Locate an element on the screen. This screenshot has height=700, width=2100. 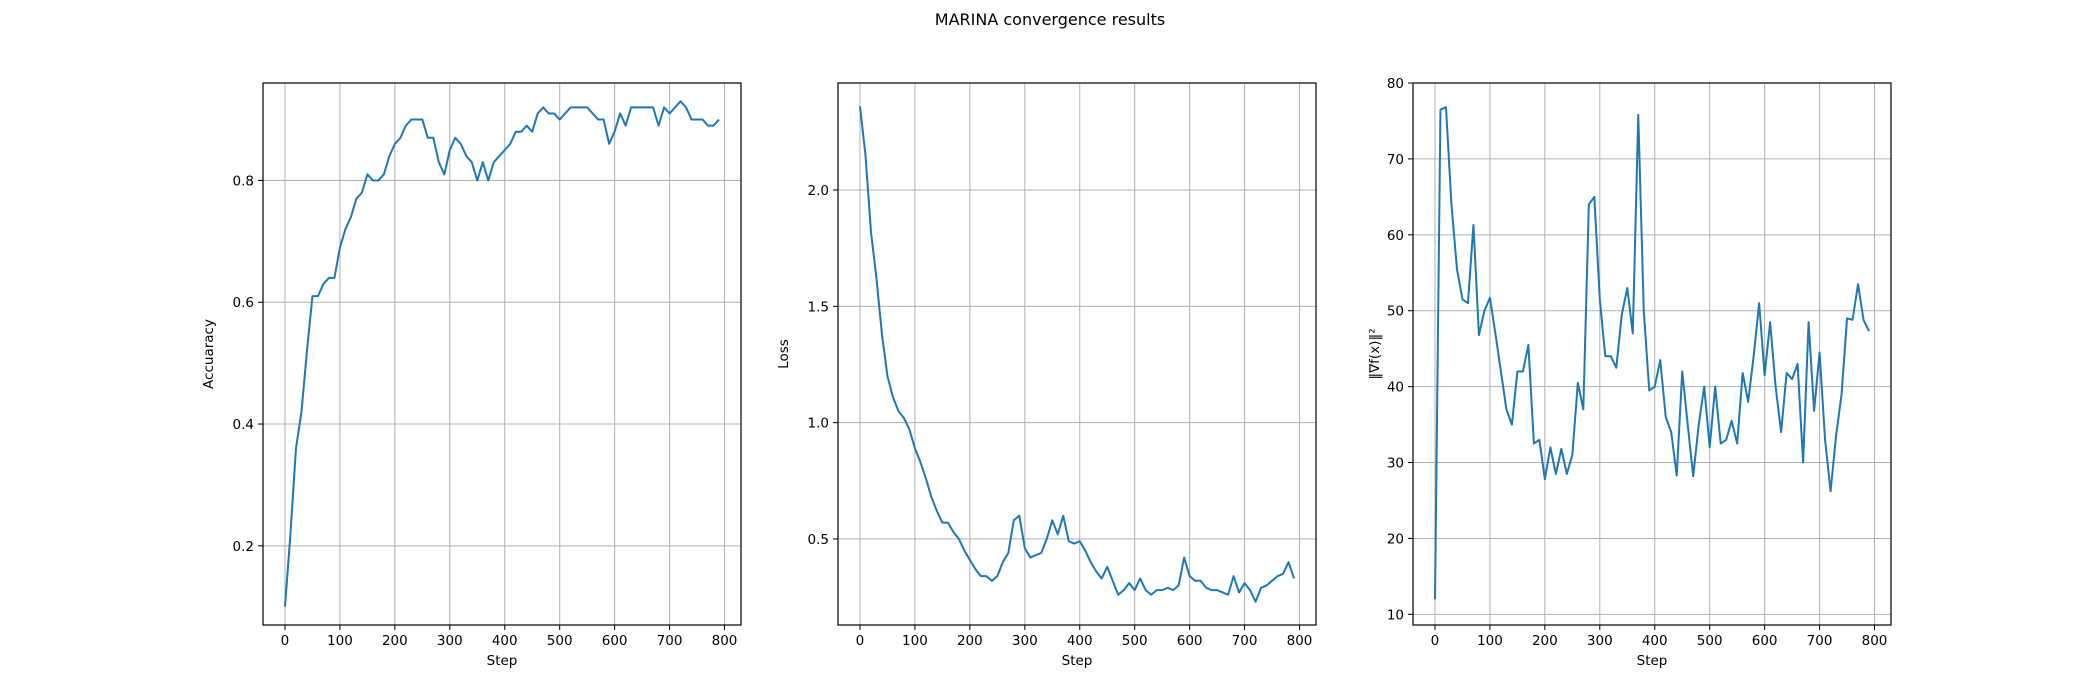
y-tick-label: 40 is located at coordinates (1395, 388).